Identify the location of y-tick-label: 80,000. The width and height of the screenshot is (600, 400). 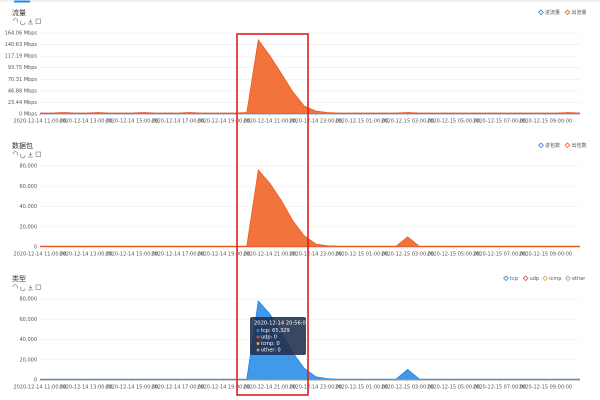
(29, 167).